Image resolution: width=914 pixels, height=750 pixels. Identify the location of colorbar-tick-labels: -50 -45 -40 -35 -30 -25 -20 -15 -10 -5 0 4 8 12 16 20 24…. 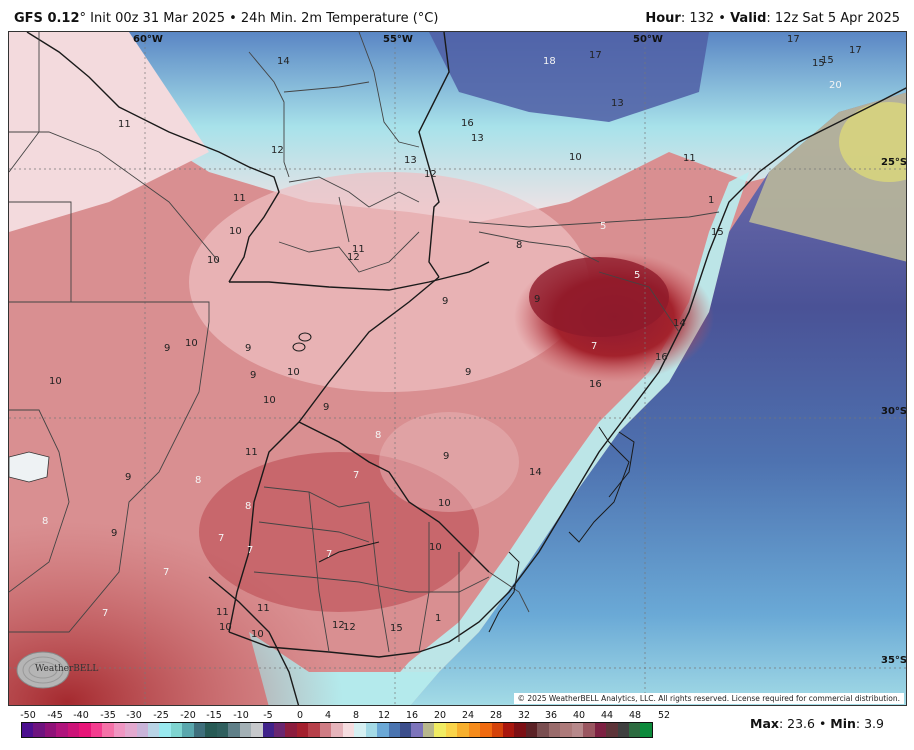
(342, 716).